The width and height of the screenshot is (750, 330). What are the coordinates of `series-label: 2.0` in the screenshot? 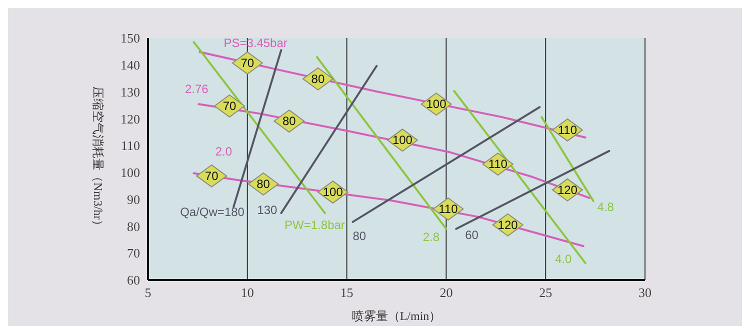 It's located at (223, 151).